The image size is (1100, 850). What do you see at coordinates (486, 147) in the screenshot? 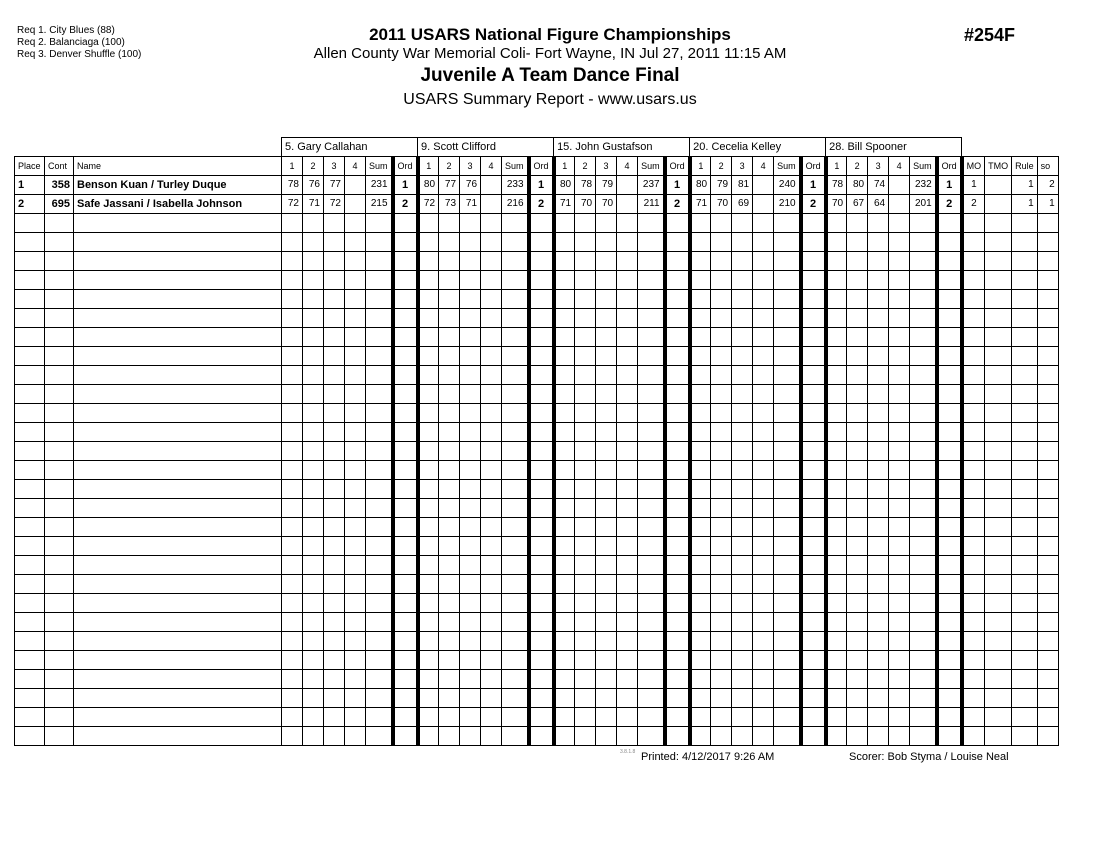
I see `judge-name: 9. Scott Clifford` at bounding box center [486, 147].